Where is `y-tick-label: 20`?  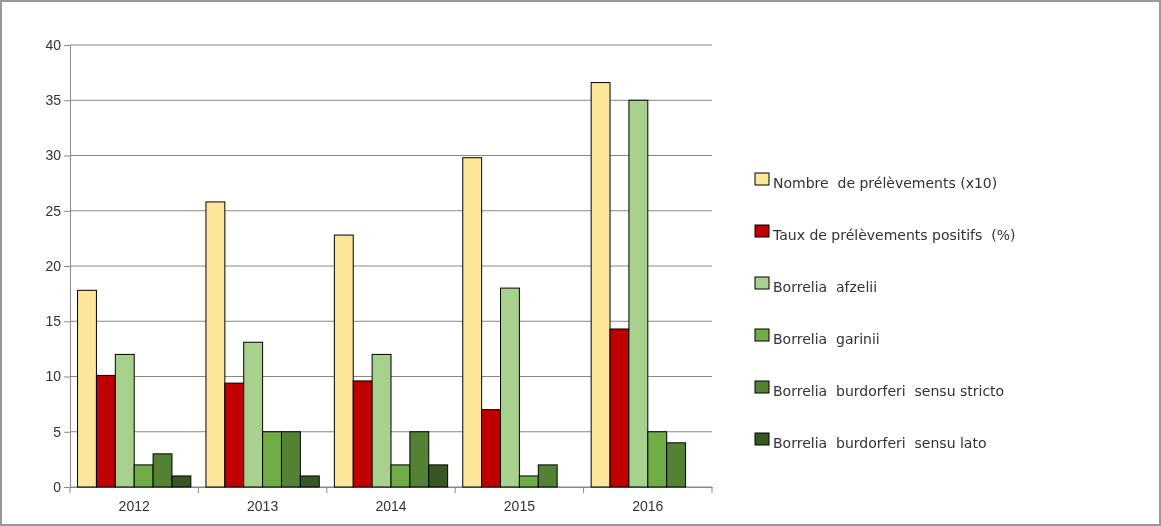 y-tick-label: 20 is located at coordinates (53, 265).